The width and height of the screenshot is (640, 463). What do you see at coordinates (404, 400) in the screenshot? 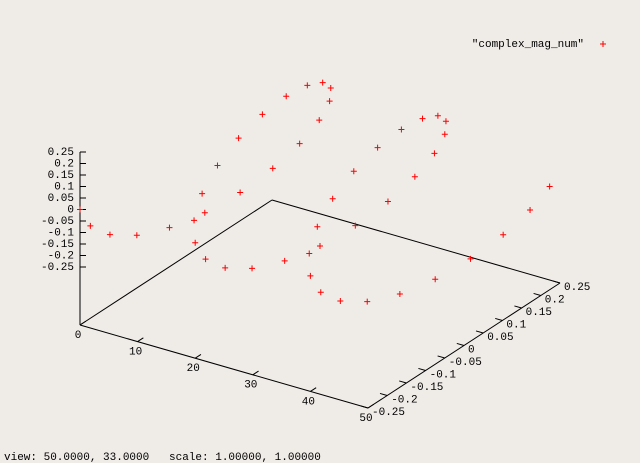
I see `y-tick-label: -0.2` at bounding box center [404, 400].